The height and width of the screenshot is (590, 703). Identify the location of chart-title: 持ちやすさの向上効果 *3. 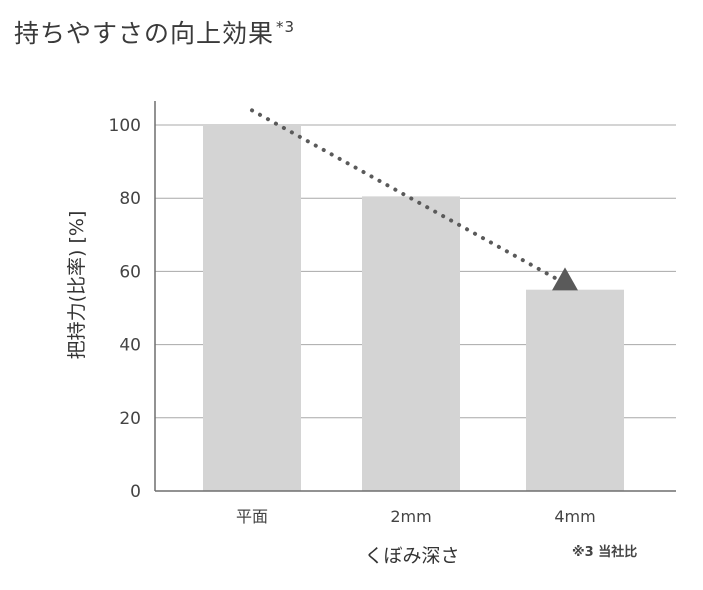
(154, 32).